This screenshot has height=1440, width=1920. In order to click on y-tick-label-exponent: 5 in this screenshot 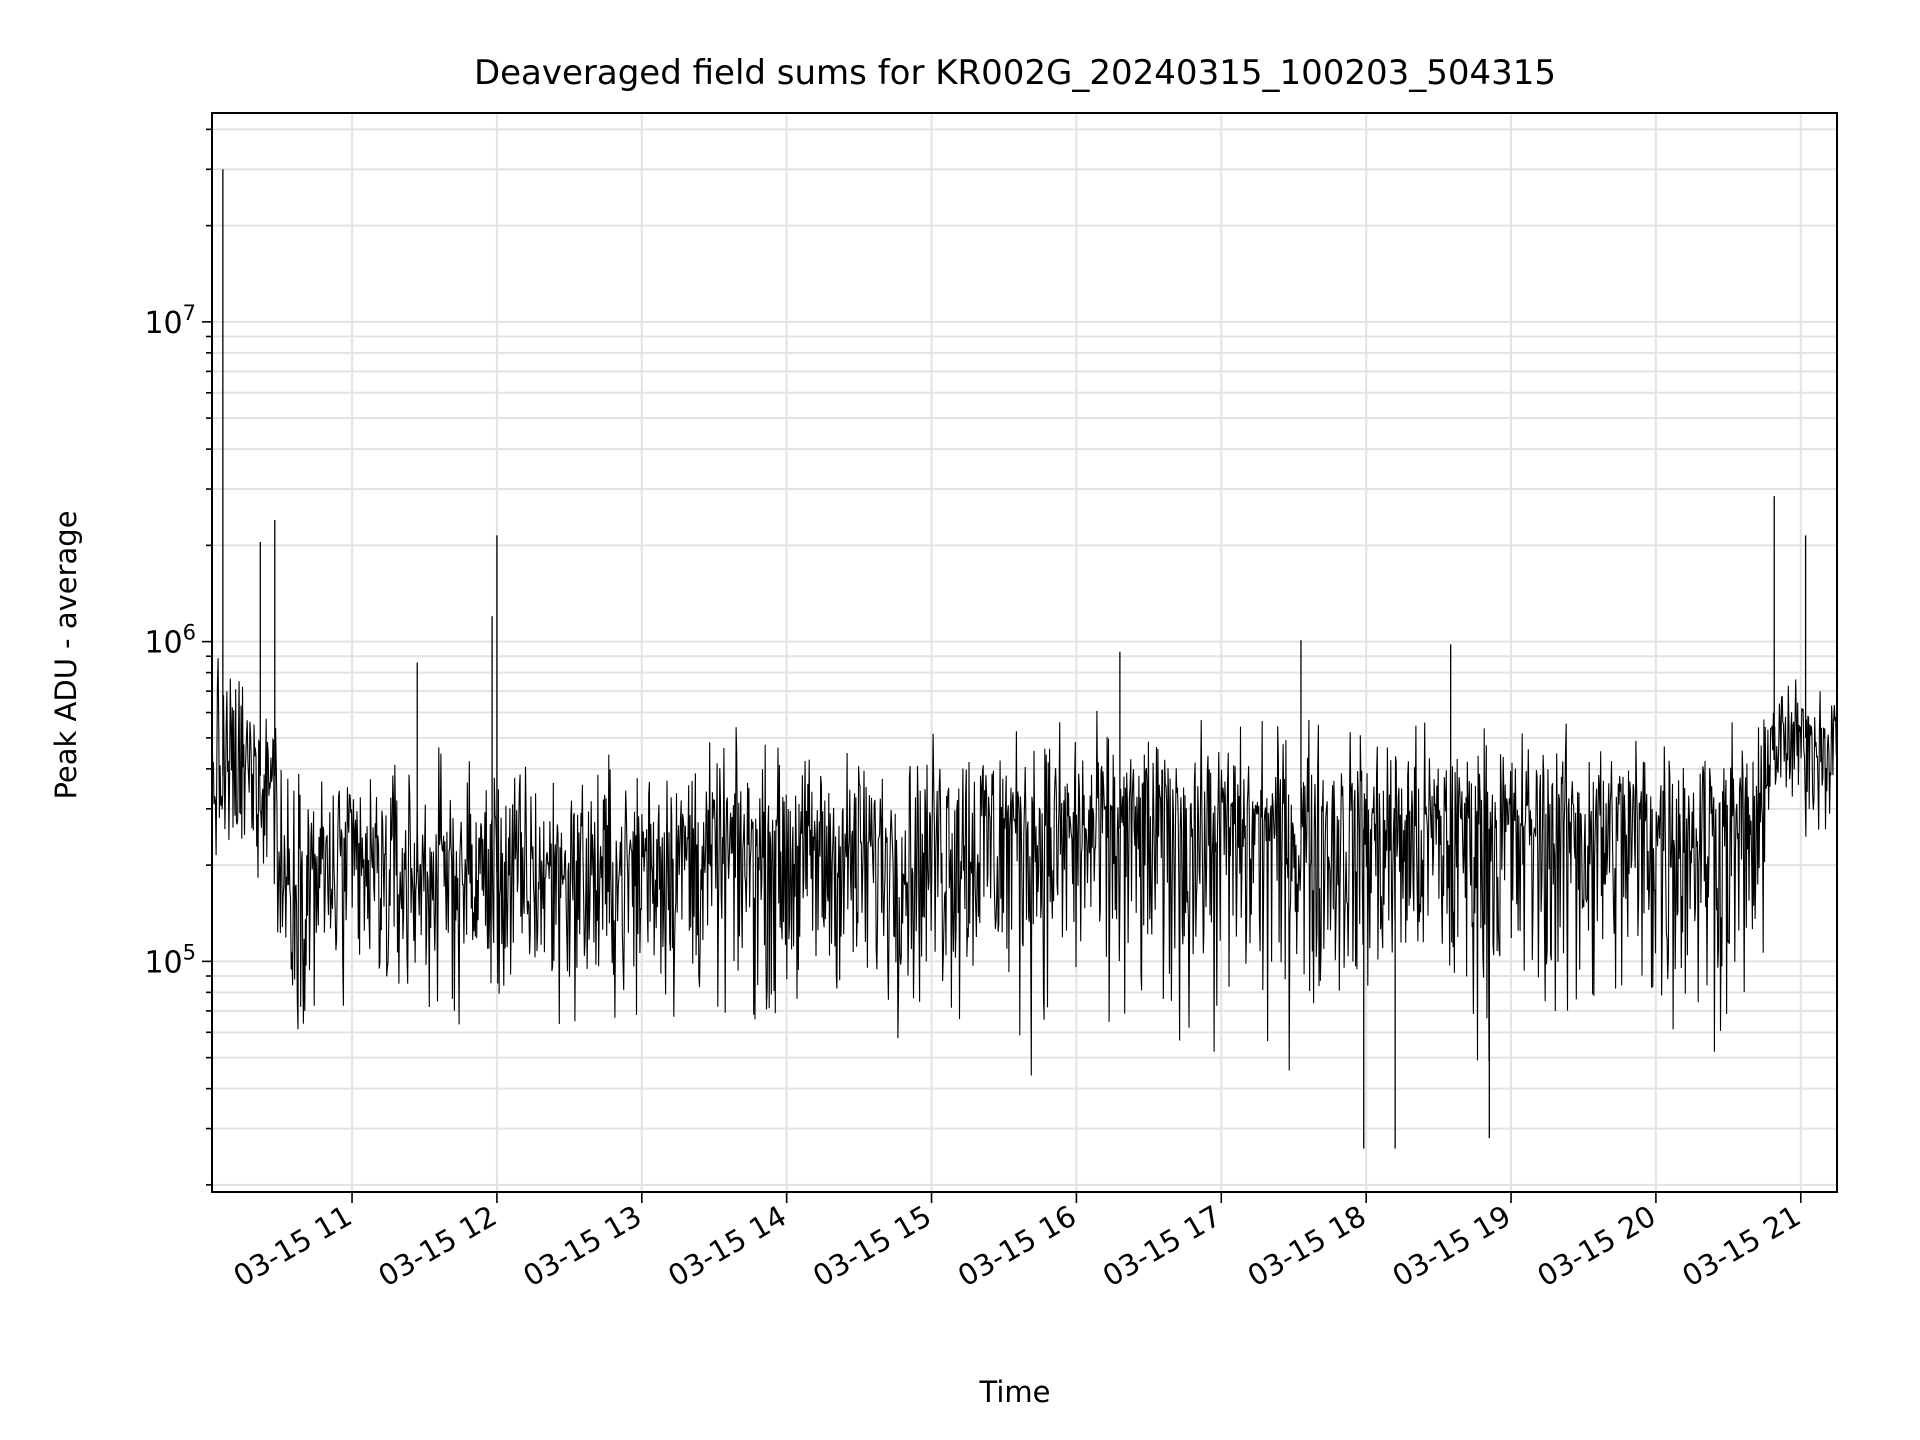, I will do `click(189, 952)`.